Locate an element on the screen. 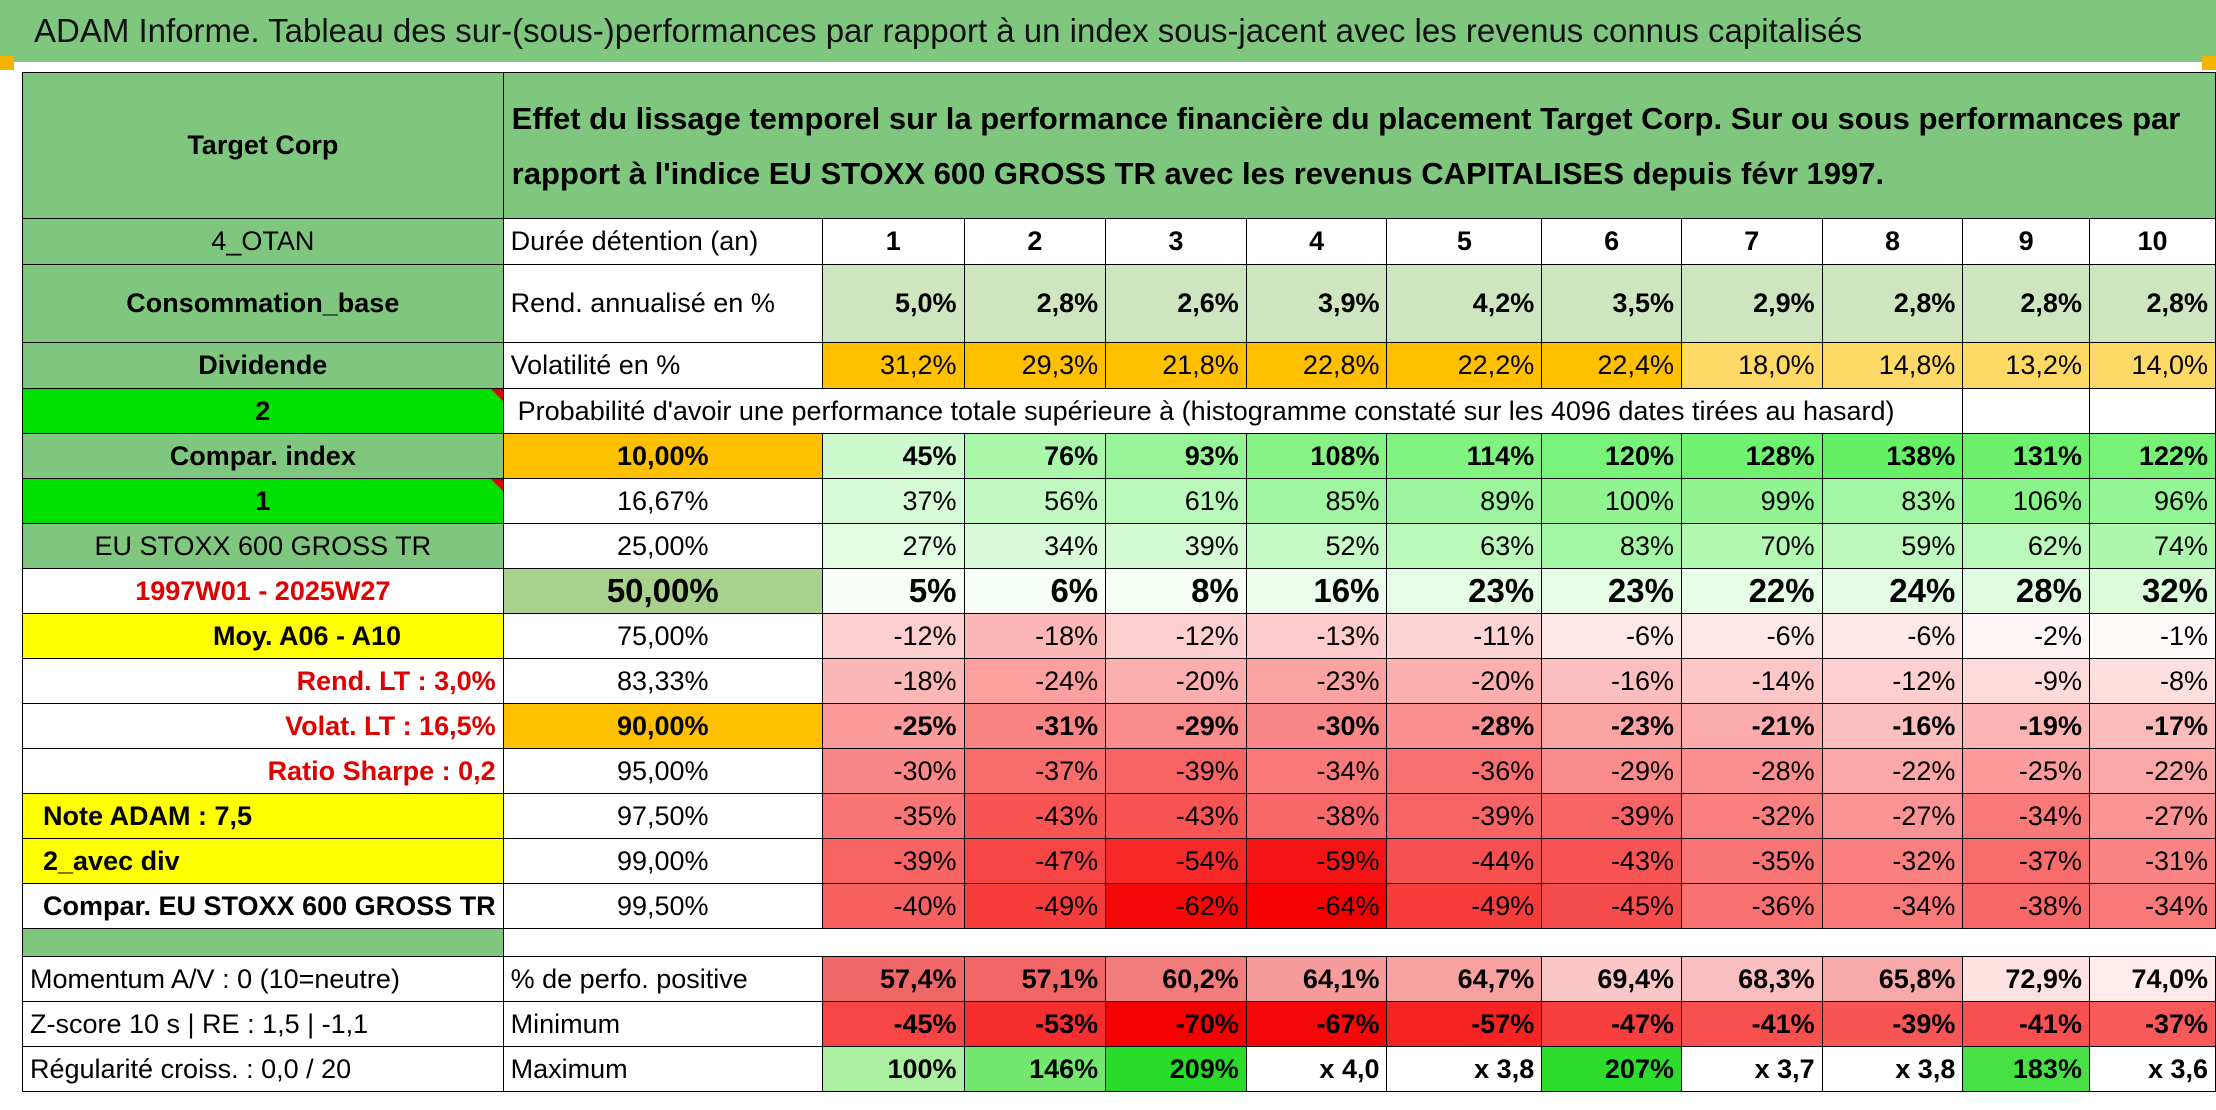 Image resolution: width=2216 pixels, height=1110 pixels. percentile-value: 16% is located at coordinates (1316, 591).